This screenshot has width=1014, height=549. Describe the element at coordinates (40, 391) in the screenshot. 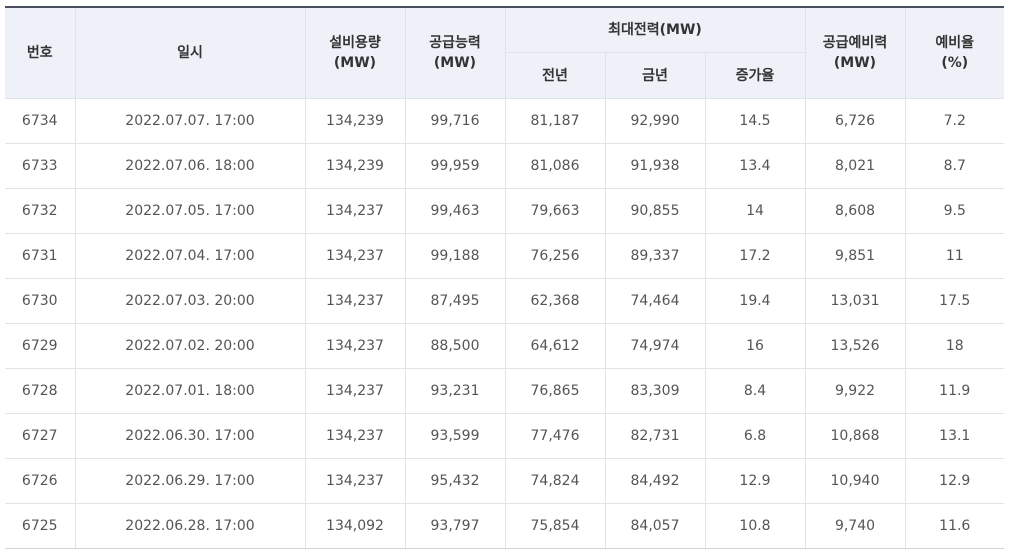

I see `cell-no: 6728` at that location.